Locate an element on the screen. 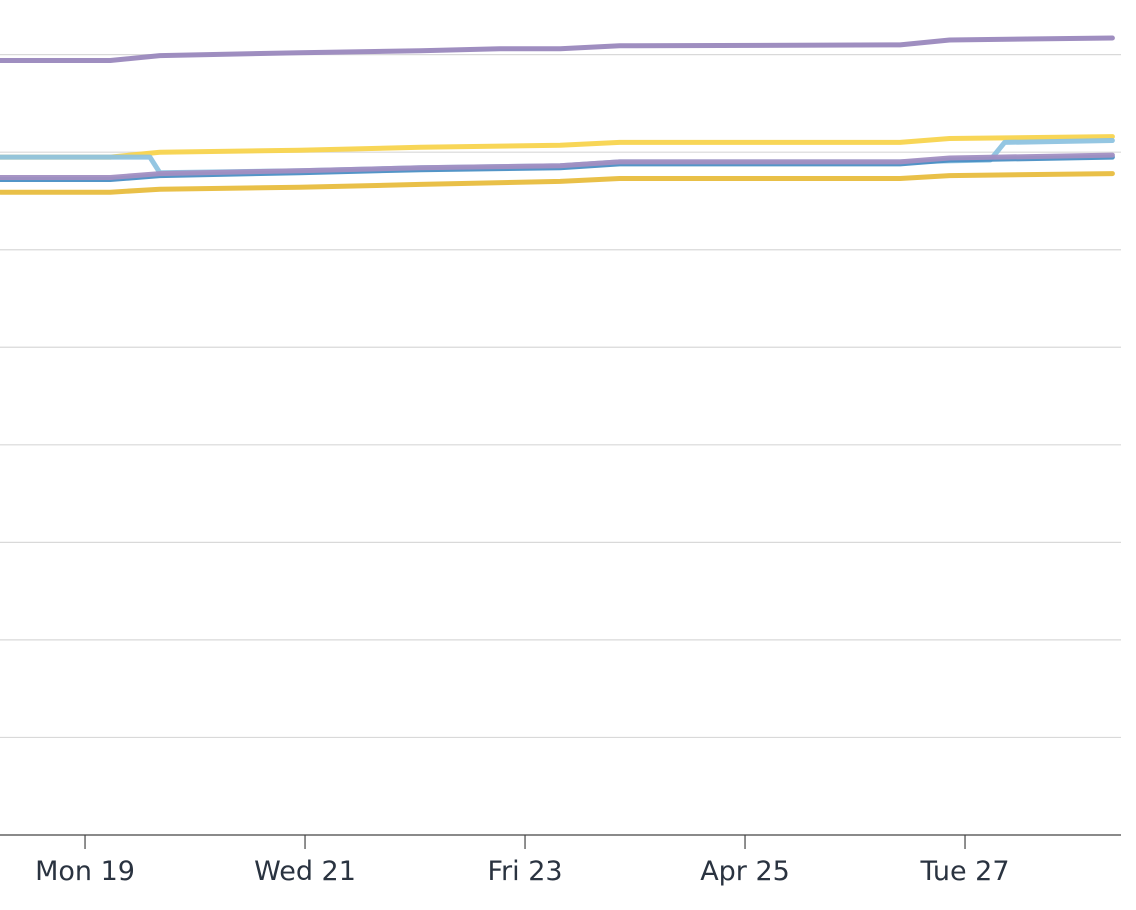 This screenshot has width=1136, height=910. x-tick-label: Apr 25 is located at coordinates (745, 871).